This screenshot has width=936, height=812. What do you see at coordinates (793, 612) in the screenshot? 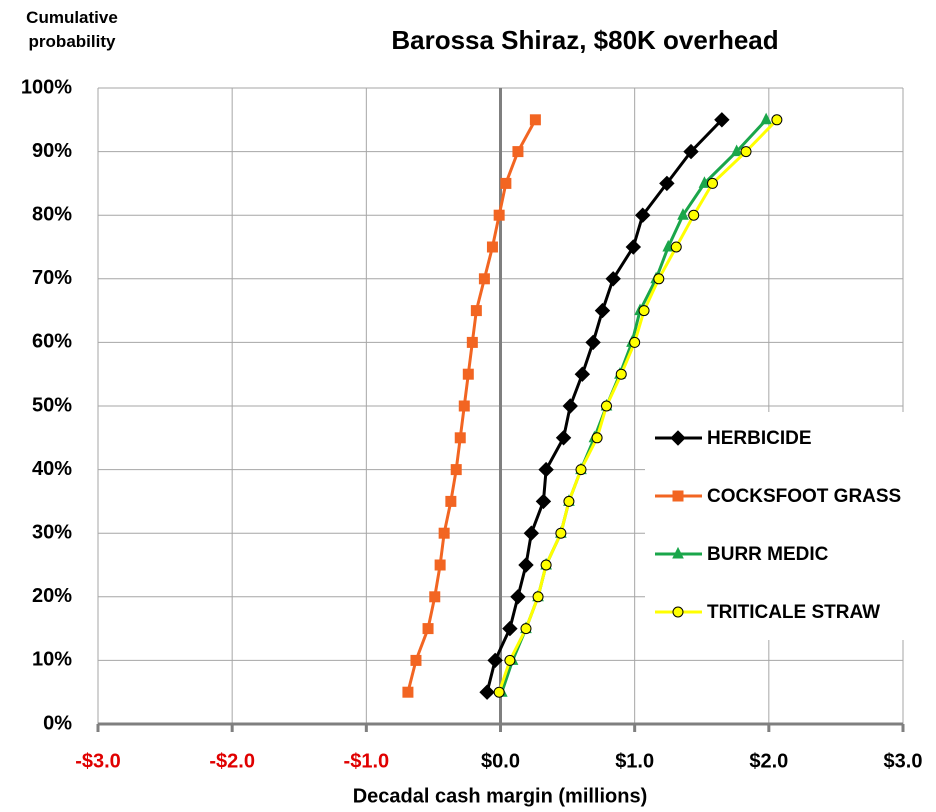
I see `legend-label: TRITICALE STRAW` at bounding box center [793, 612].